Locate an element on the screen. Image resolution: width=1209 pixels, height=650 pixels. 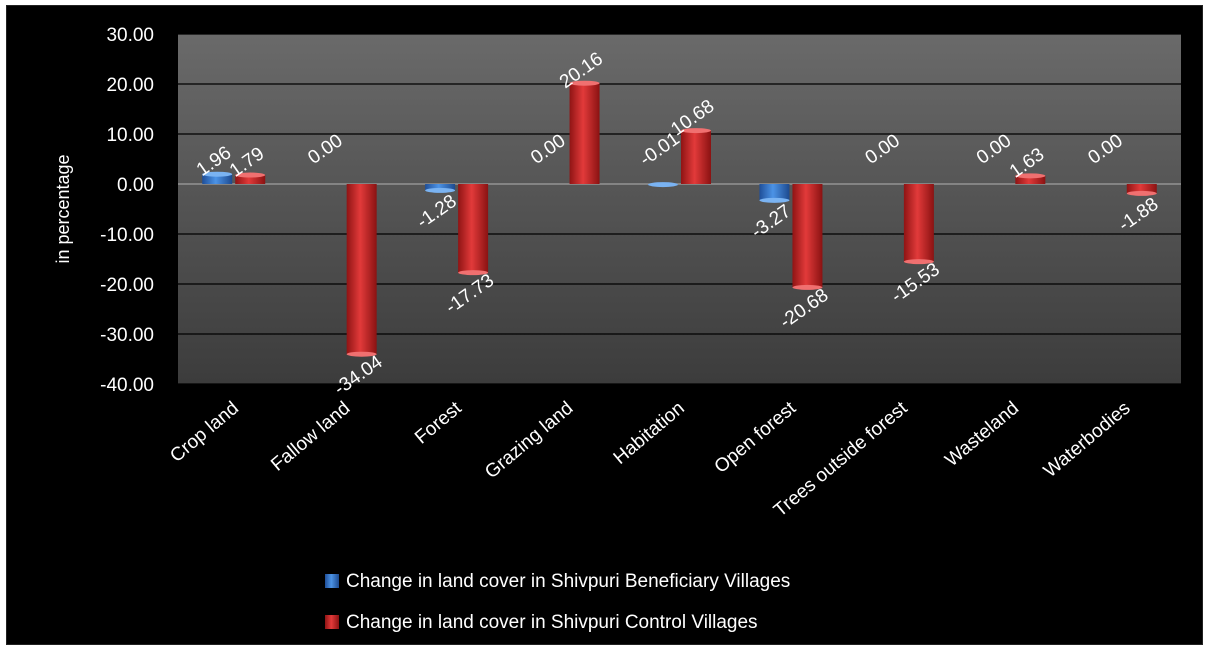
y-tick-label: -20.00 is located at coordinates (127, 285).